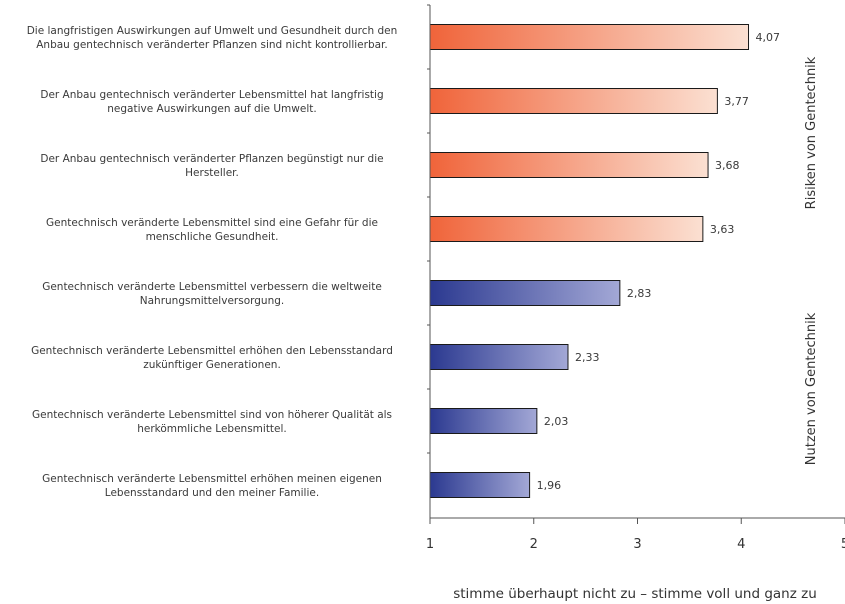 This screenshot has width=845, height=604. What do you see at coordinates (768, 37) in the screenshot?
I see `value-label: 4,07` at bounding box center [768, 37].